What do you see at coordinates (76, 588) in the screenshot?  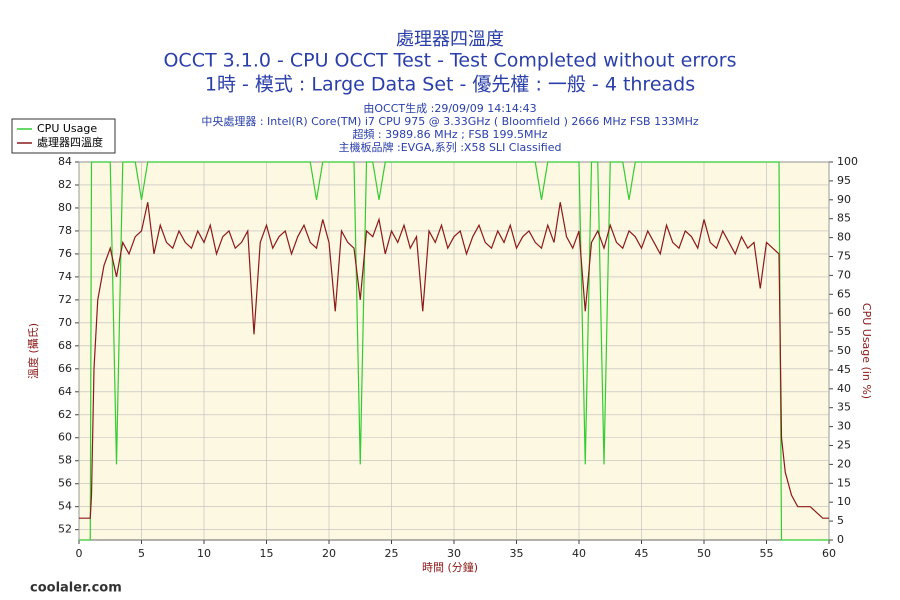 I see `watermark: coolaler.com` at bounding box center [76, 588].